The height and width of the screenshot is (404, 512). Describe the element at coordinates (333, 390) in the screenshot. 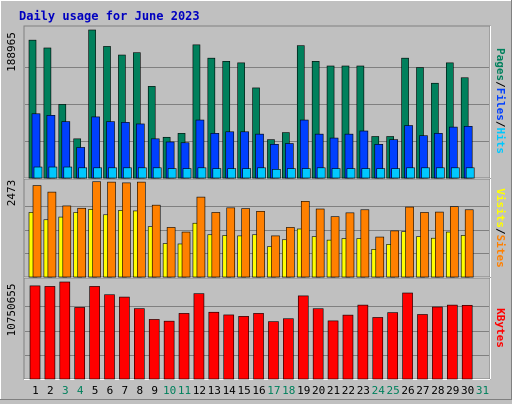

I see `x-tick-label: 21` at that location.